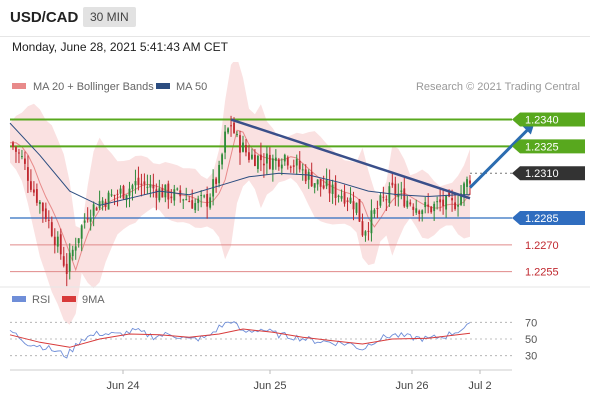  Describe the element at coordinates (109, 17) in the screenshot. I see `timeframe-button: 30 MIN` at that location.